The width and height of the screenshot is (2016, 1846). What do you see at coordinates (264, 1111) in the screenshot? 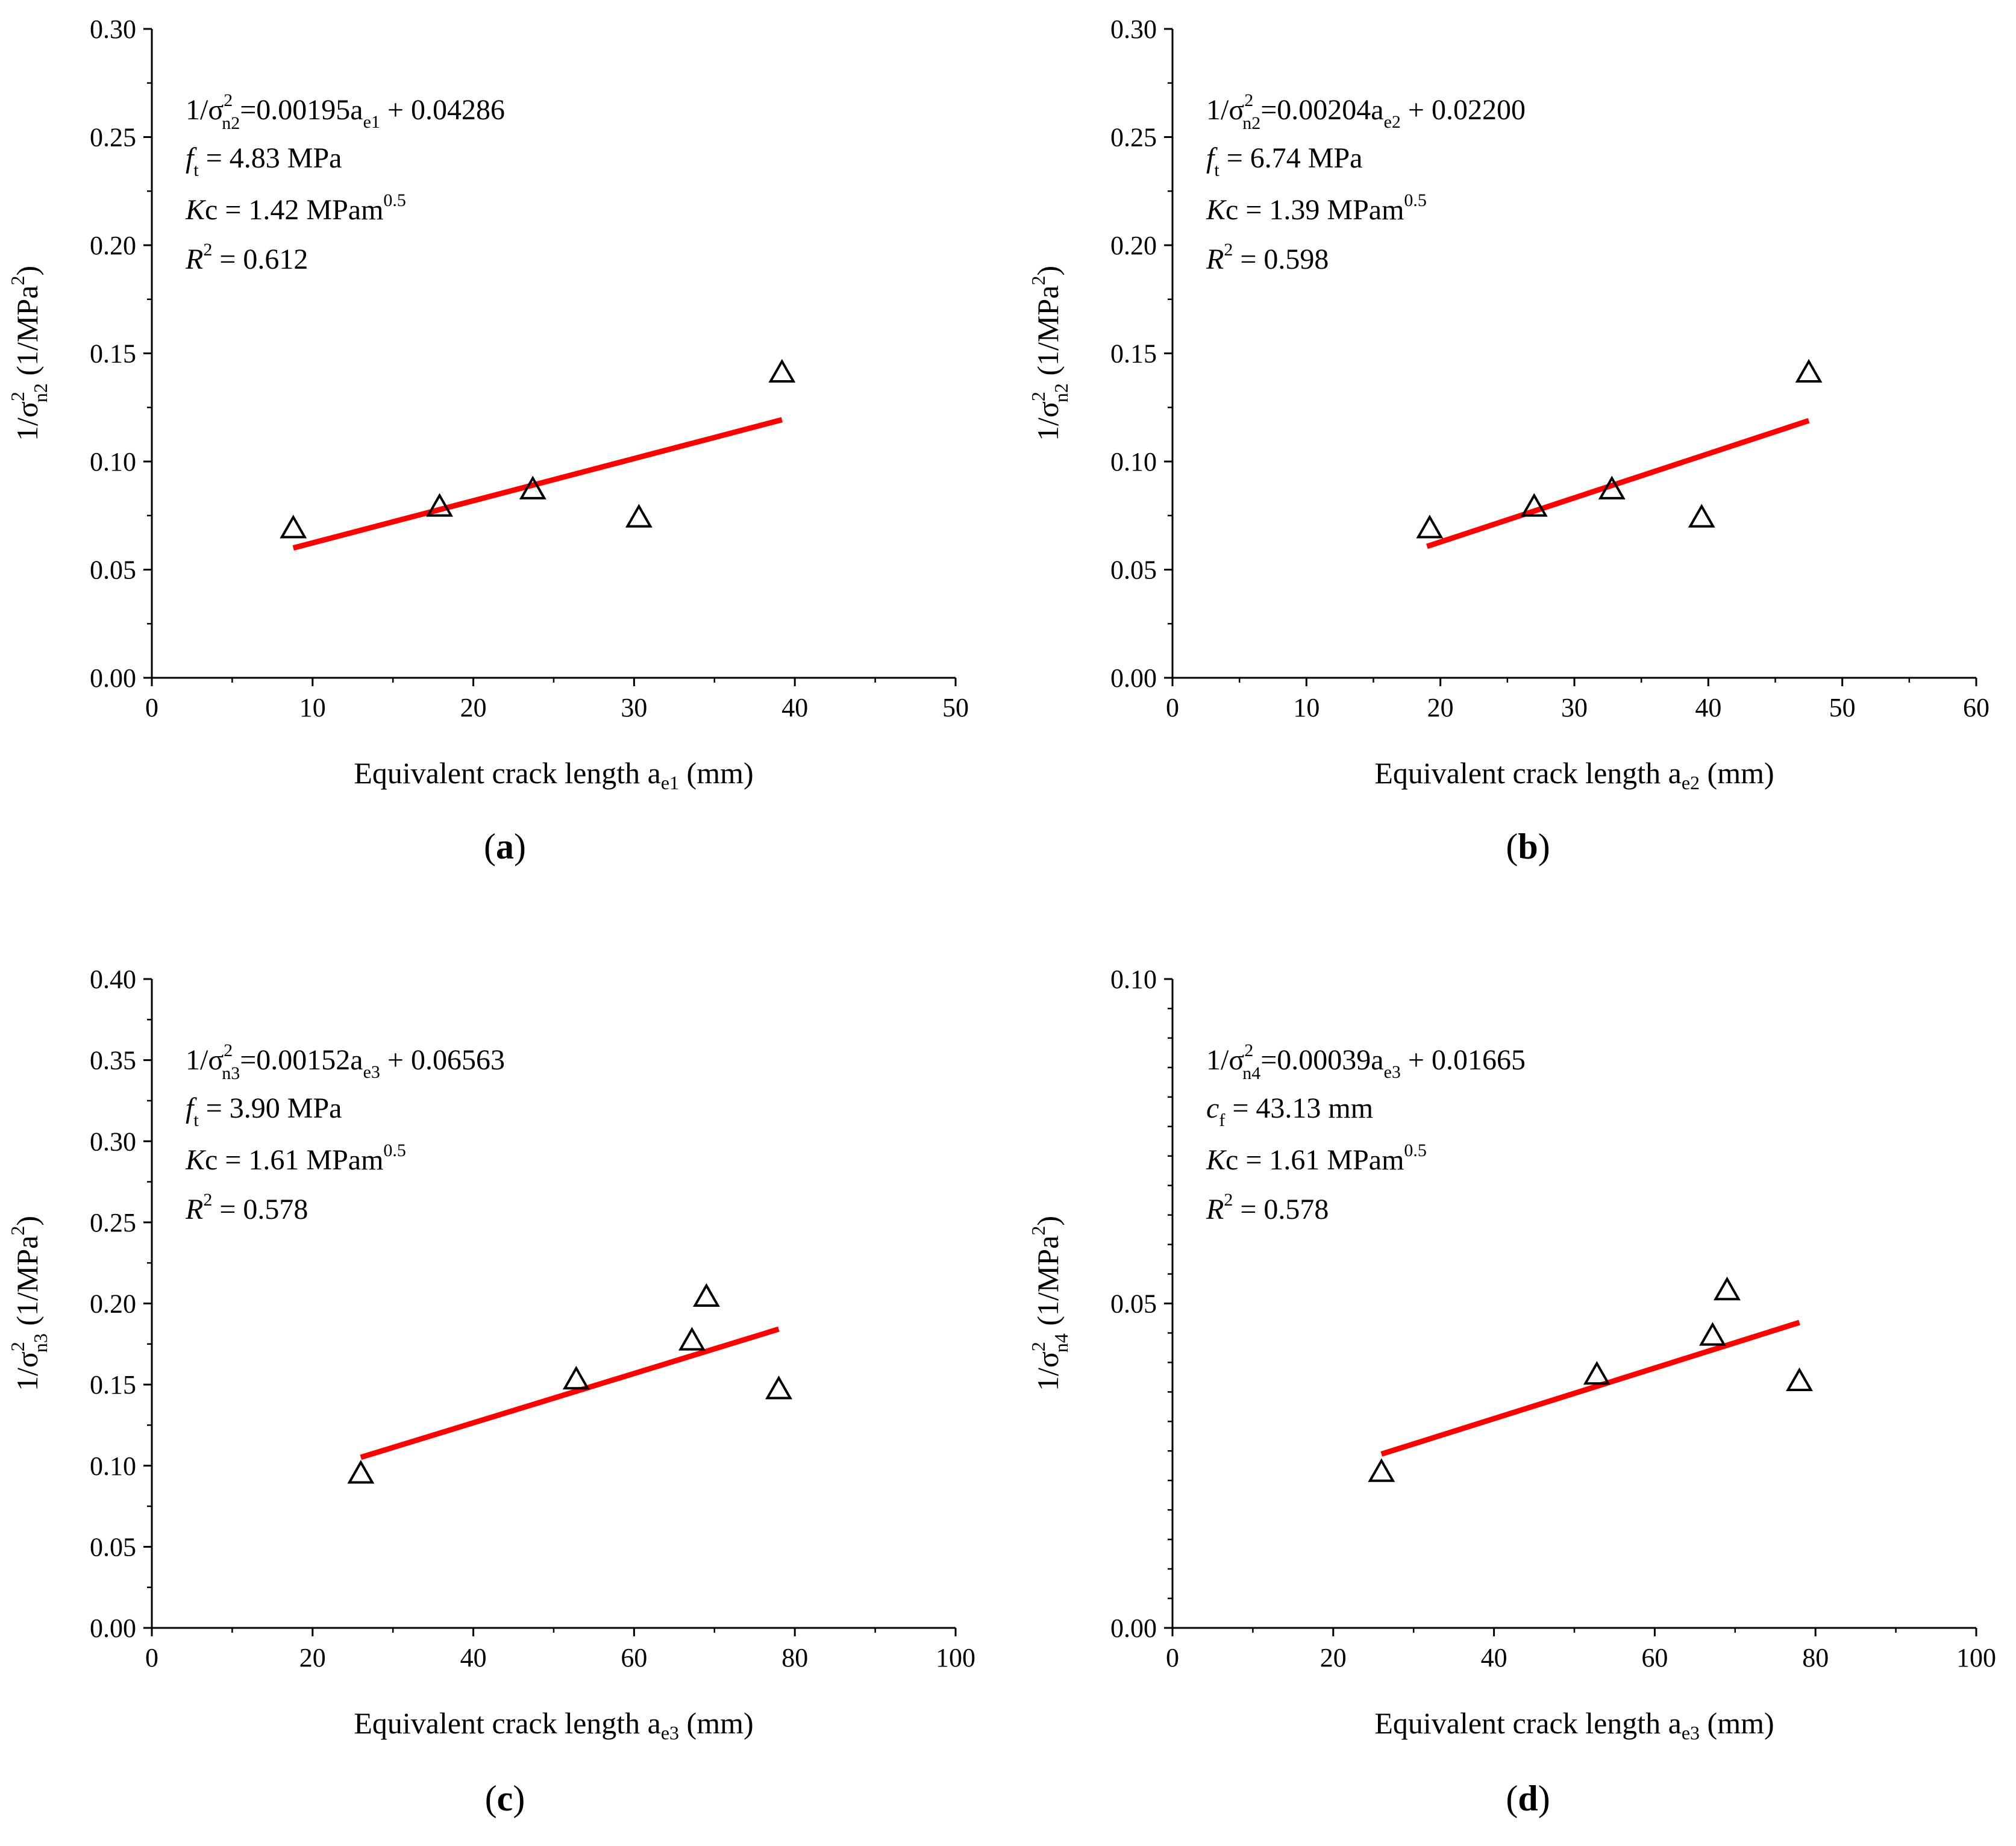
I see `parameter-line-1: ft = 3.90 MPa` at bounding box center [264, 1111].